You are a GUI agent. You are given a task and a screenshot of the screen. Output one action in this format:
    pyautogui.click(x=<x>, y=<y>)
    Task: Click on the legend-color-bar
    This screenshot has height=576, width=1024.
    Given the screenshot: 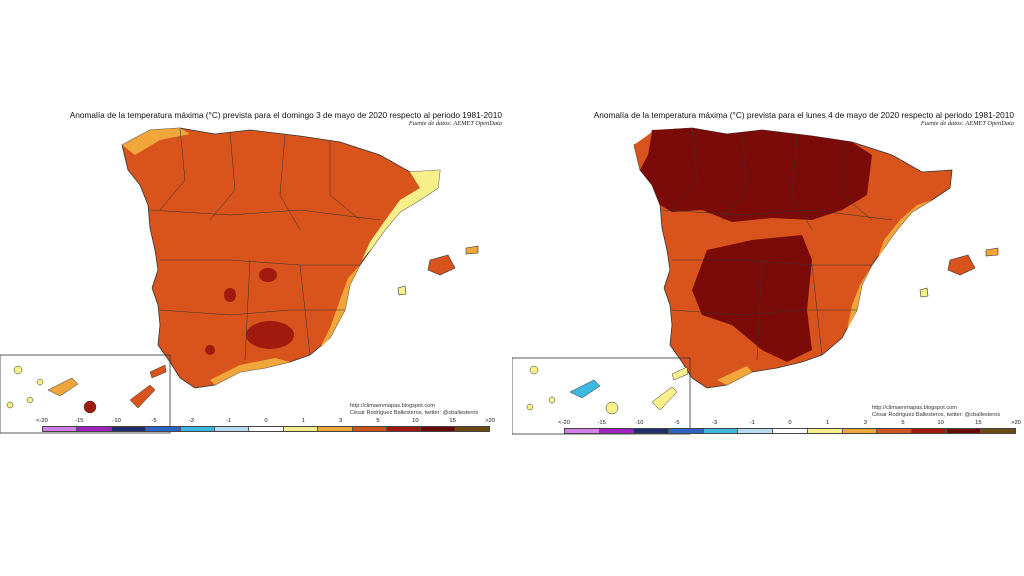 What is the action you would take?
    pyautogui.click(x=790, y=431)
    